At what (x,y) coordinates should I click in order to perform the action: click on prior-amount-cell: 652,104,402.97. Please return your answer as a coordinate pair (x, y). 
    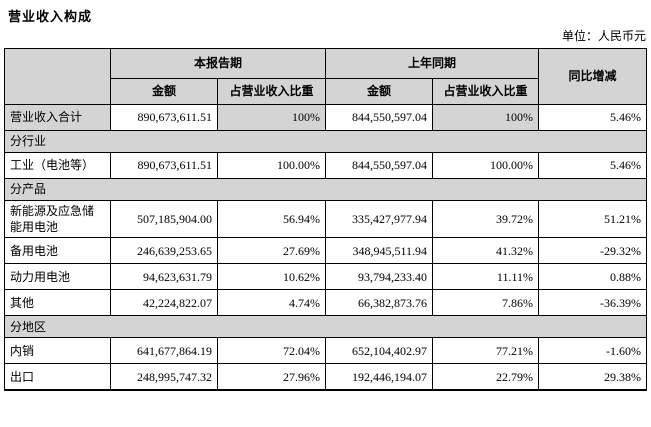
    Looking at the image, I should click on (379, 351).